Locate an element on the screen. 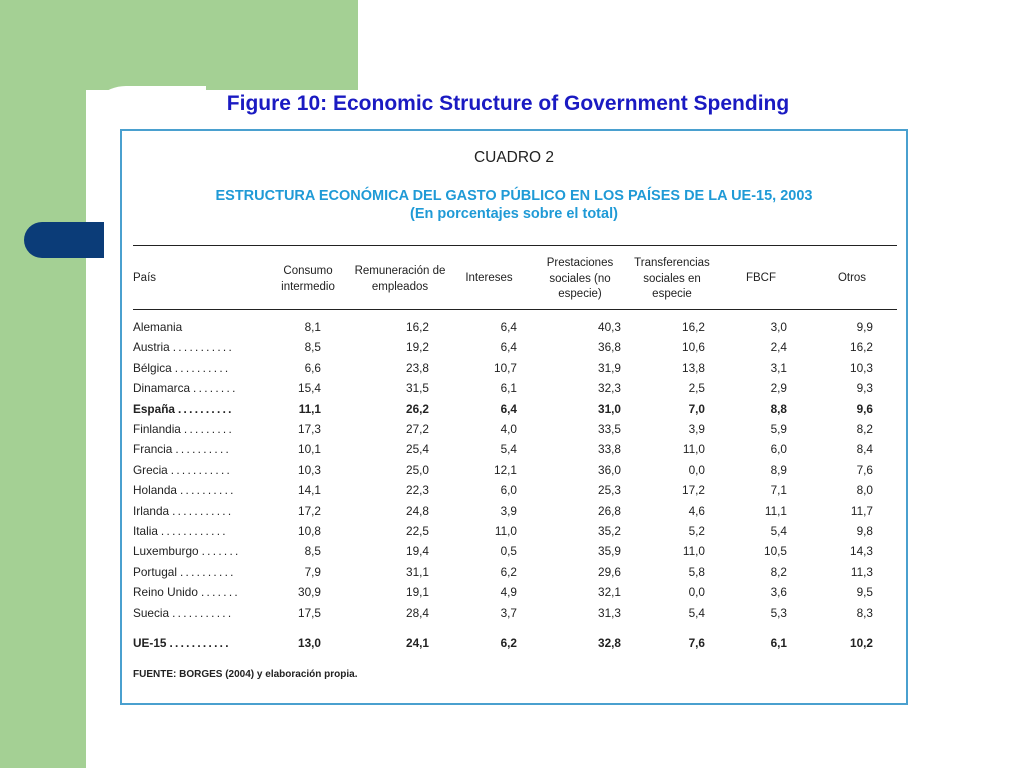 The height and width of the screenshot is (768, 1024). column-header-prestaciones: Prestaciones sociales (no especie) is located at coordinates (580, 278).